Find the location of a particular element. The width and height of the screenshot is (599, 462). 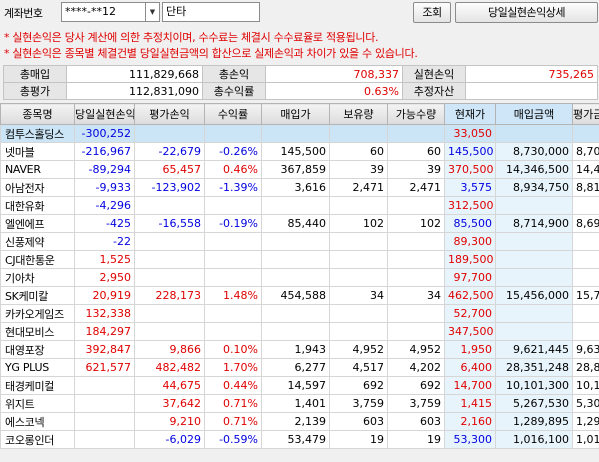

table-row: 현대모비스 184,297 347,500 is located at coordinates (299, 331).